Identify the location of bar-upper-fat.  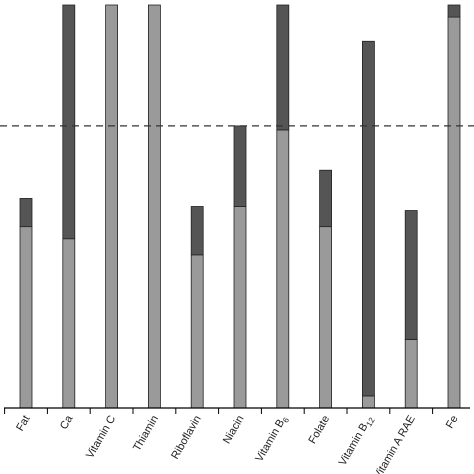
(26, 213).